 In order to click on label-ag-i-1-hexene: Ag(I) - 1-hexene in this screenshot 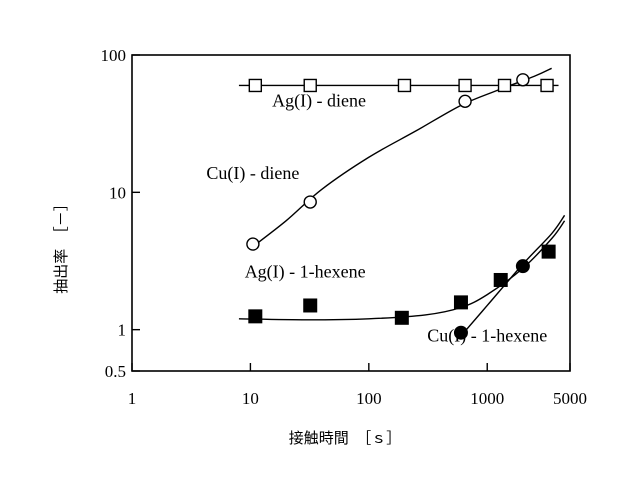, I will do `click(305, 271)`.